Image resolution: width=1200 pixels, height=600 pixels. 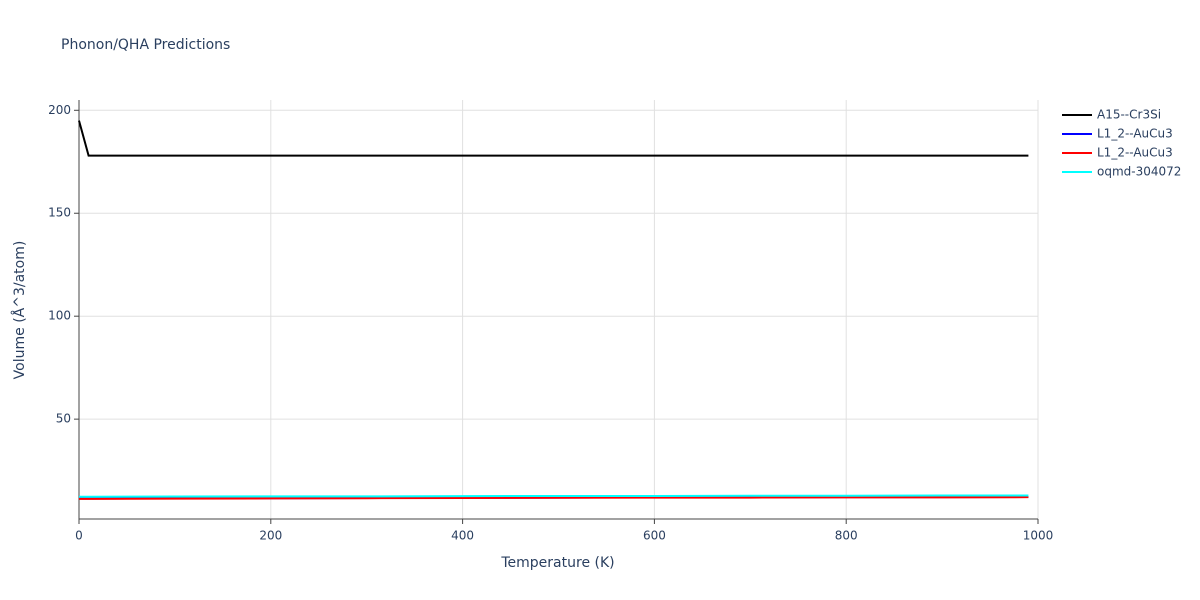 What do you see at coordinates (1038, 536) in the screenshot?
I see `x-tick-label: 1000` at bounding box center [1038, 536].